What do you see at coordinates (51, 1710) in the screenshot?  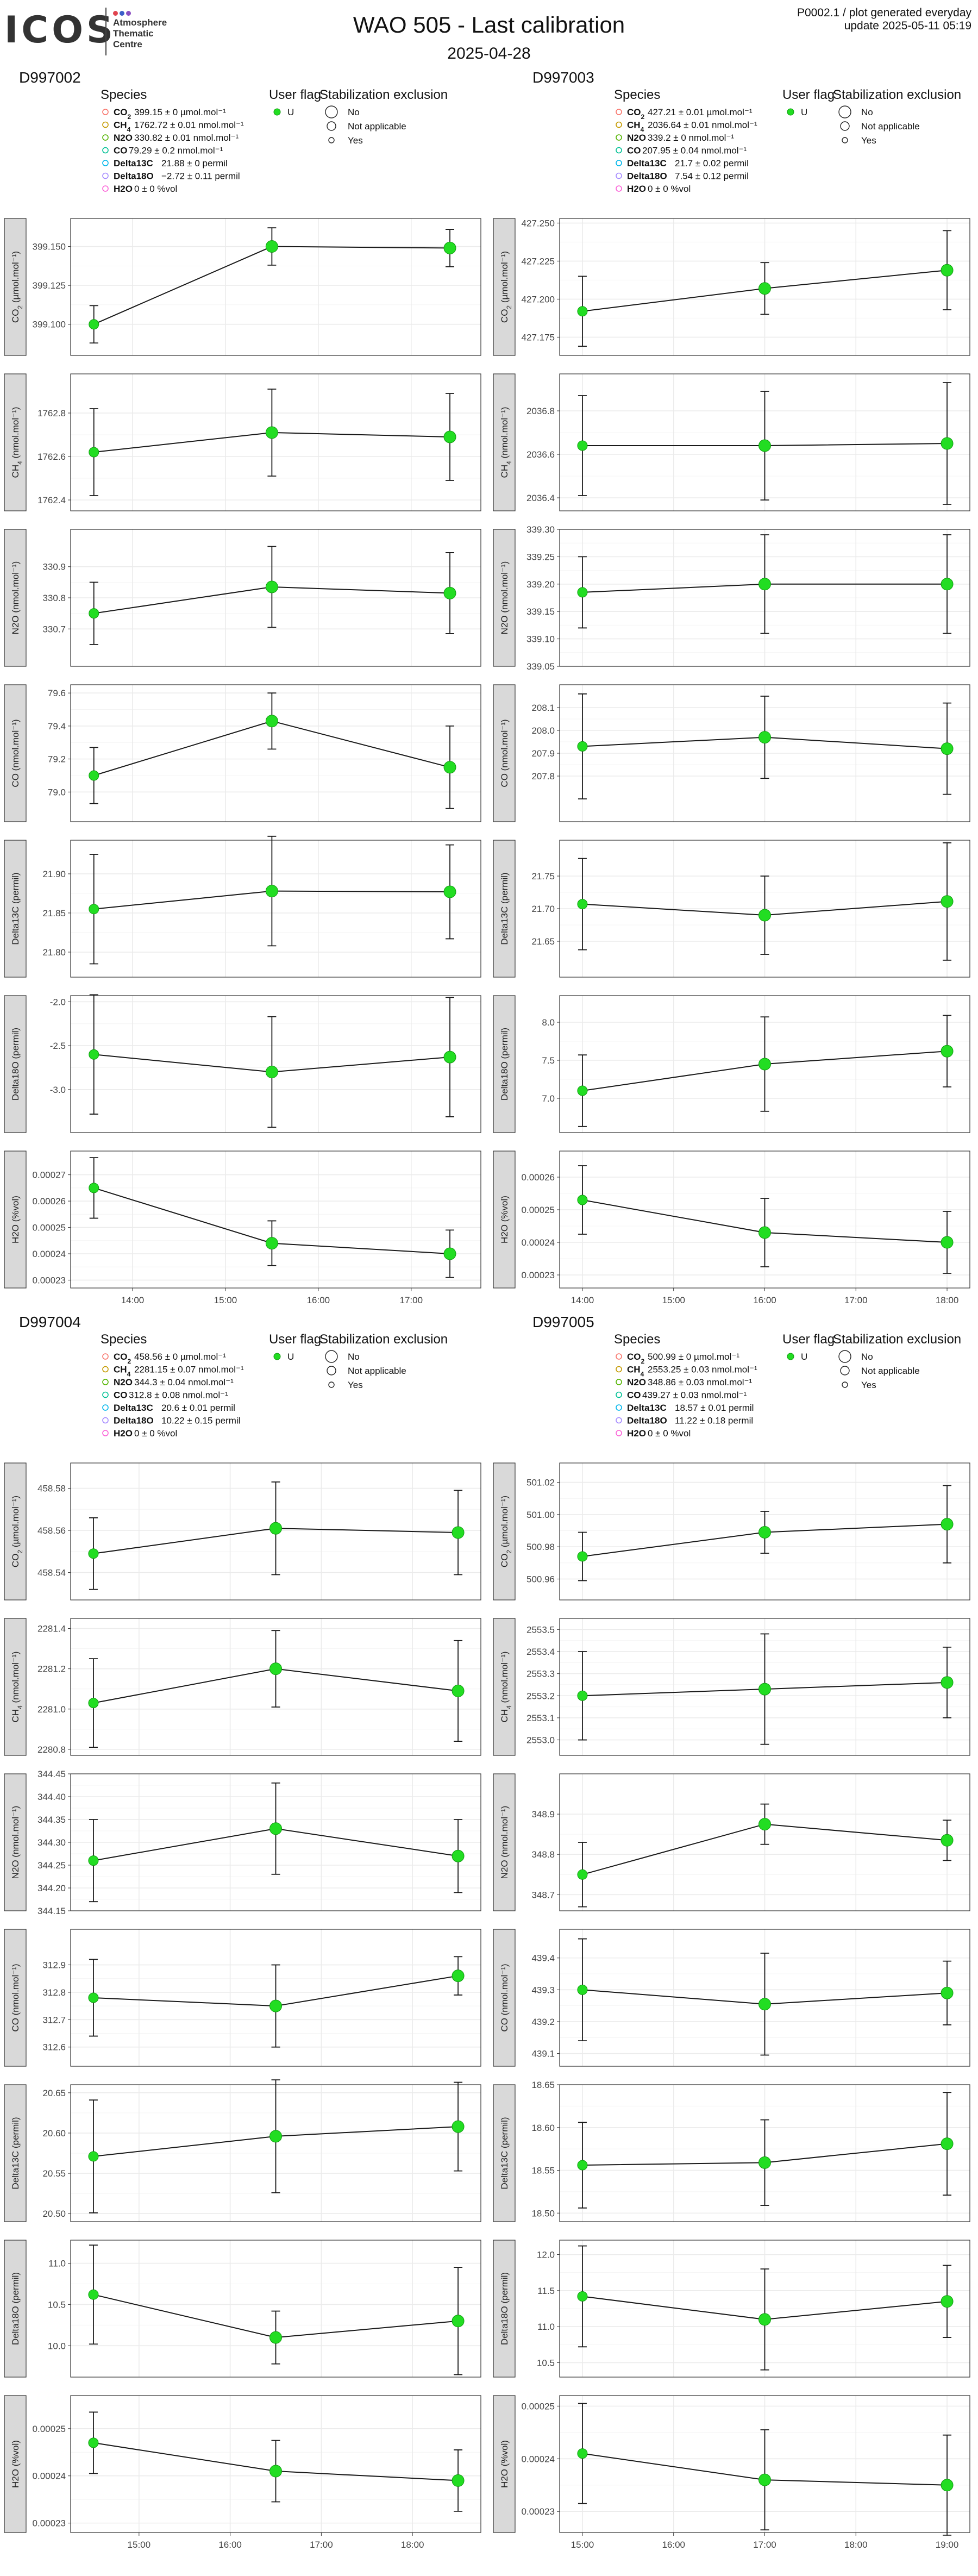 I see `y-tick-label: 2281.0` at bounding box center [51, 1710].